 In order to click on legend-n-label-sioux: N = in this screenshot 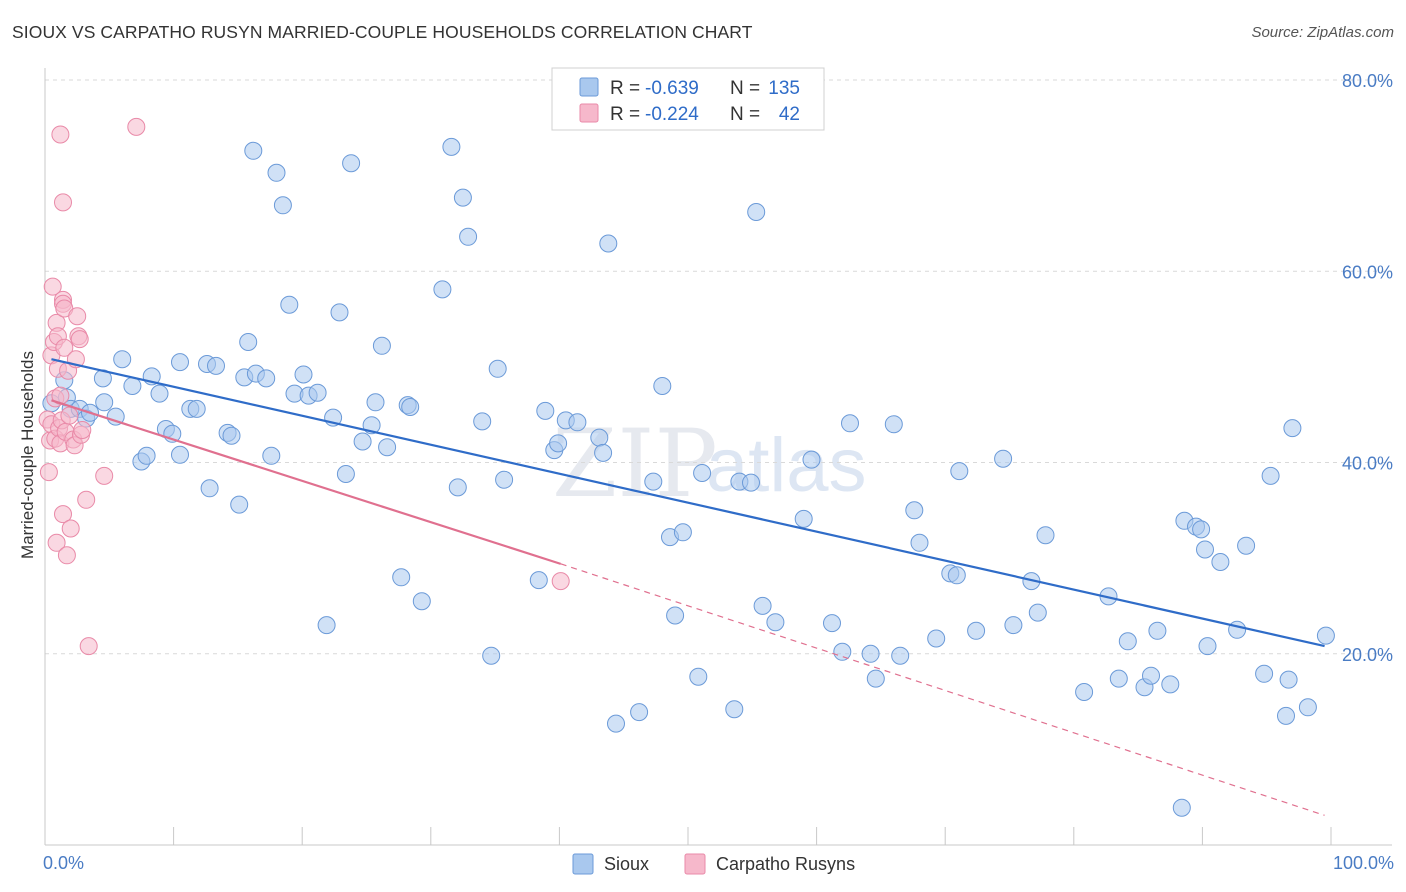, I will do `click(745, 88)`.